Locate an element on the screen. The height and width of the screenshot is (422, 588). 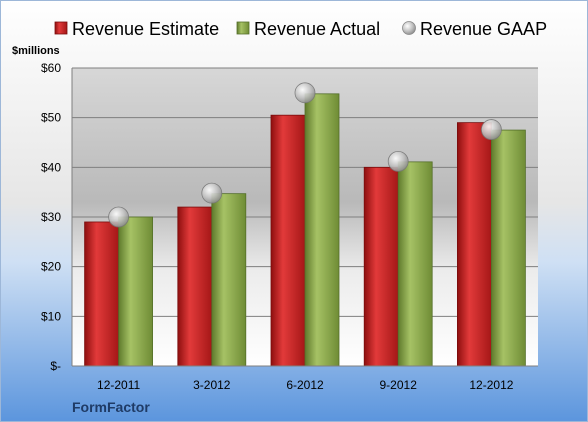
y-tick-label: $30 is located at coordinates (51, 217).